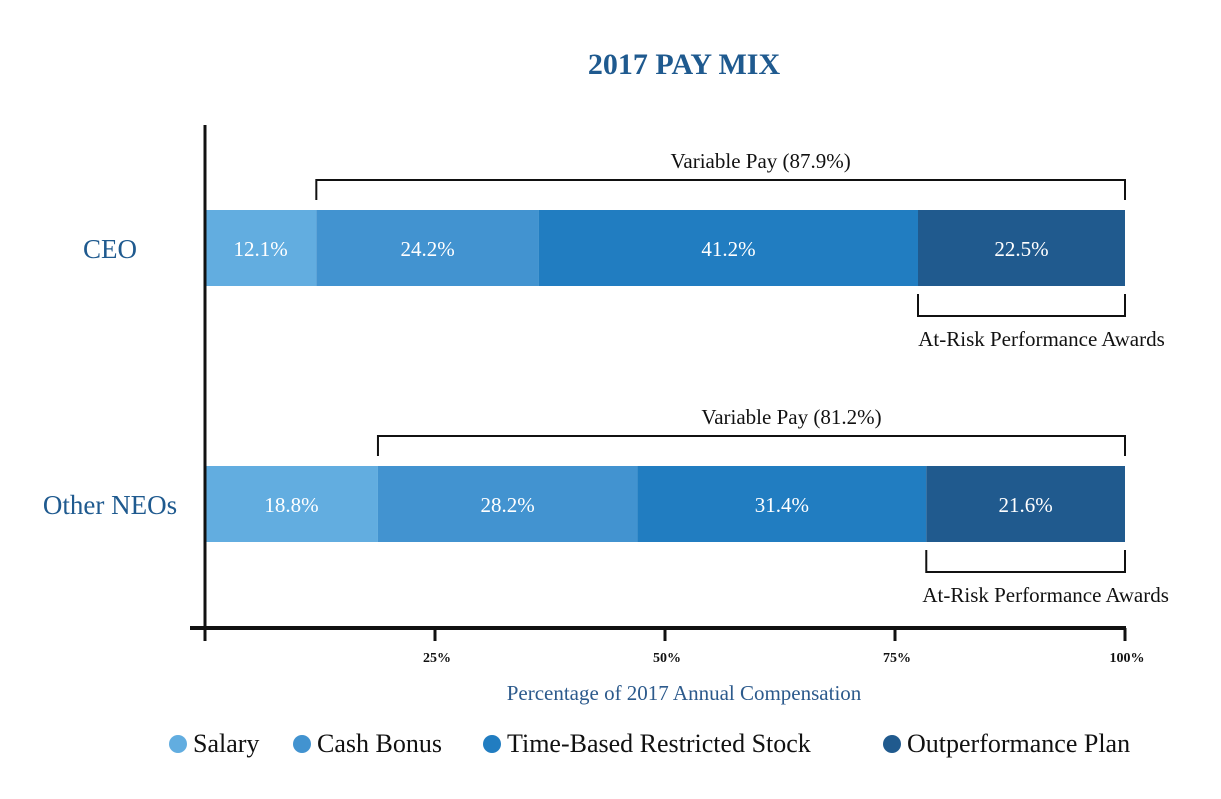 This screenshot has height=799, width=1221. What do you see at coordinates (110, 505) in the screenshot?
I see `category-label: Other NEOs` at bounding box center [110, 505].